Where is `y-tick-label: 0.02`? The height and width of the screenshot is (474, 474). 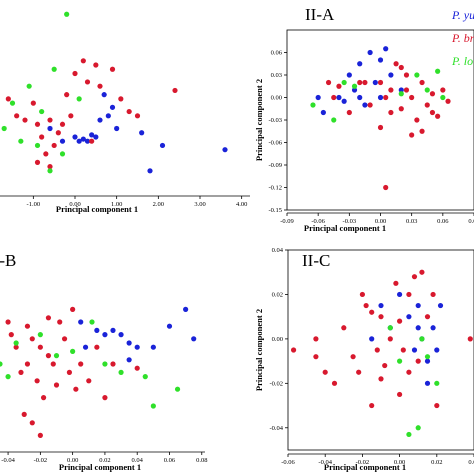
y-tick-label: 0.02 is located at coordinates (277, 295).